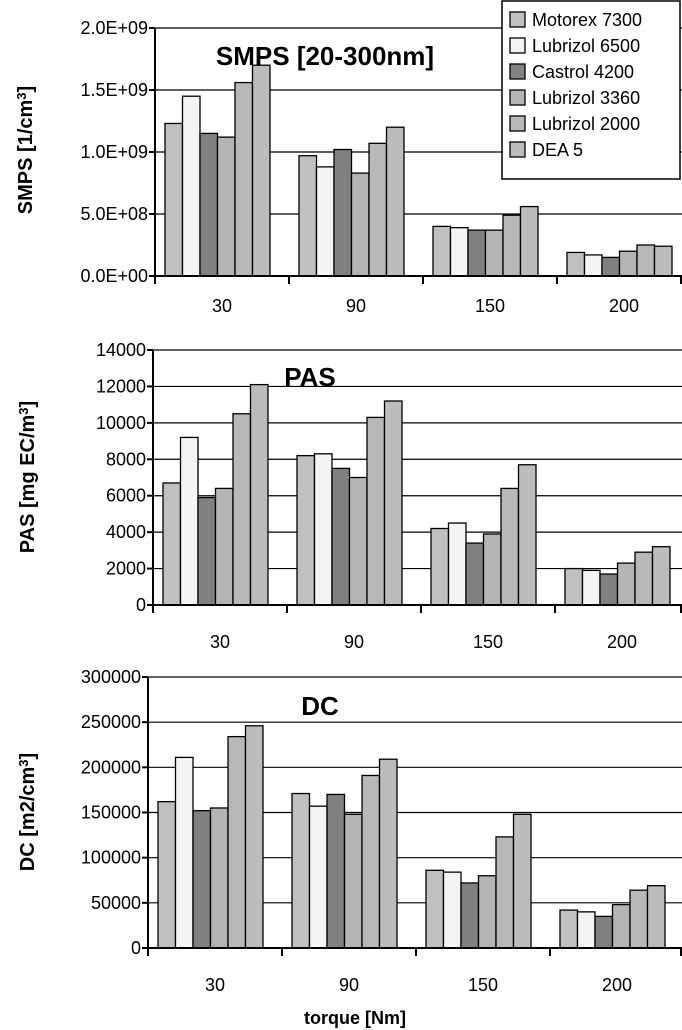 The height and width of the screenshot is (1030, 682). I want to click on x-axis-label: torque [Nm], so click(355, 1018).